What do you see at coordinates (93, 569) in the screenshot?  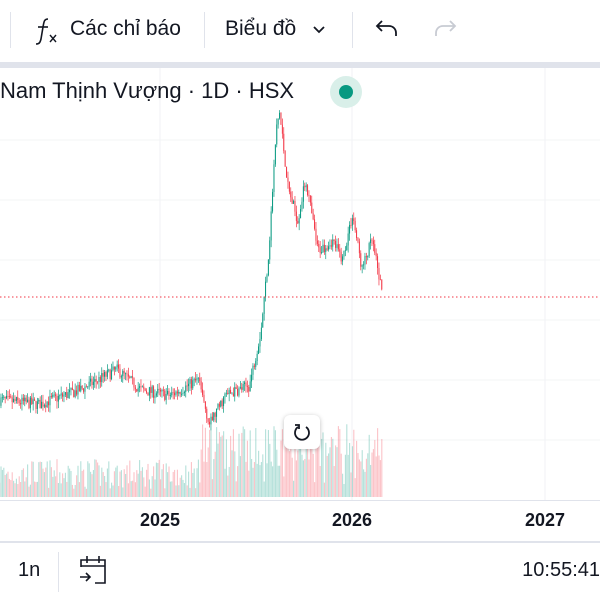 I see `calendar-arrow-icon` at bounding box center [93, 569].